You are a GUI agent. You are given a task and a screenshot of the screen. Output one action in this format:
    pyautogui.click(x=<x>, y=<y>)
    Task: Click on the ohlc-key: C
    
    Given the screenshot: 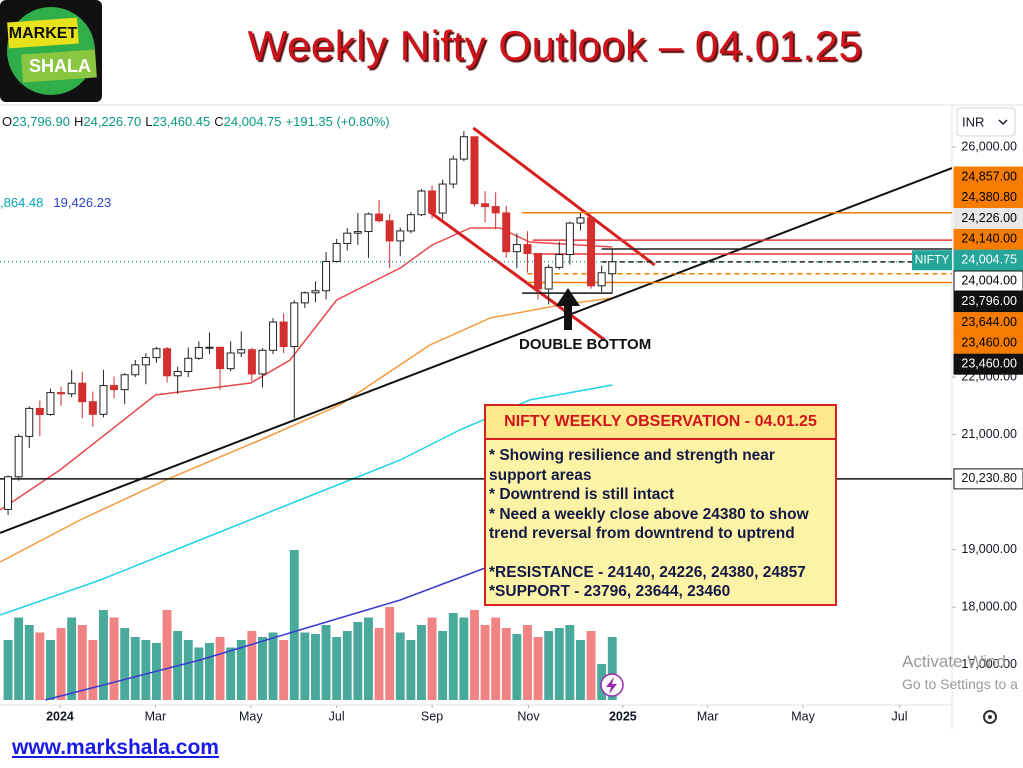 What is the action you would take?
    pyautogui.click(x=219, y=121)
    